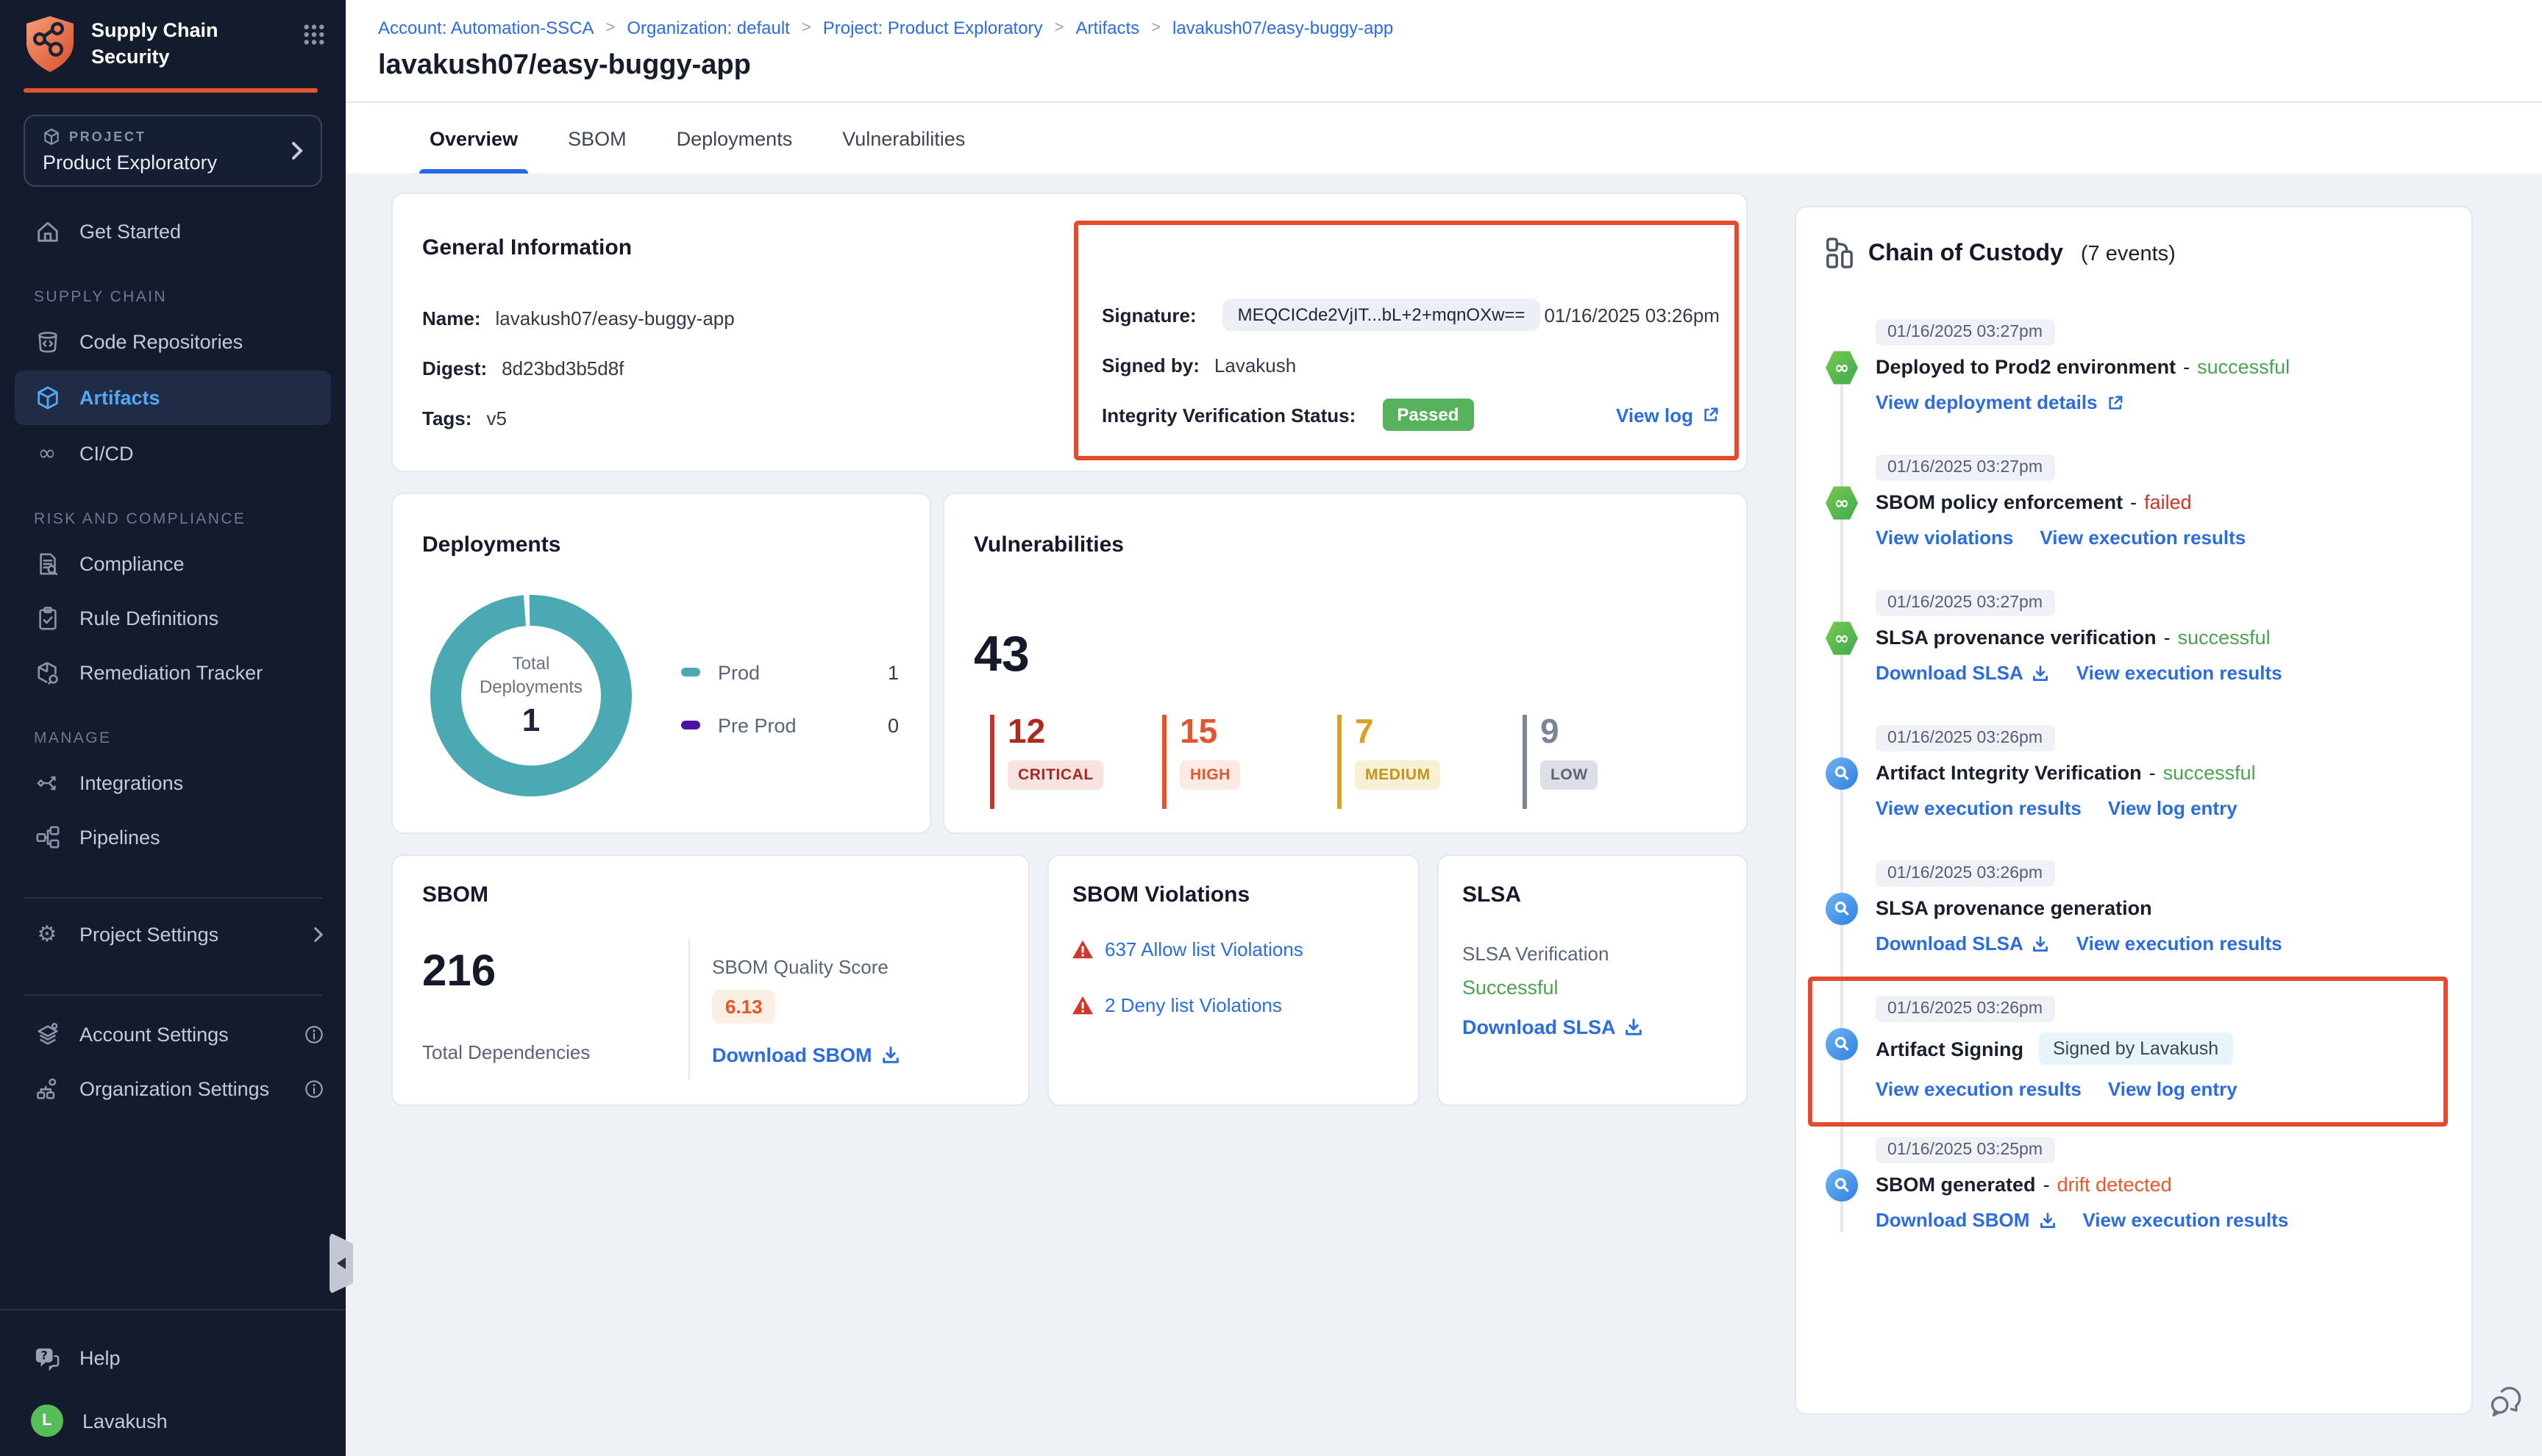 Image resolution: width=2542 pixels, height=1456 pixels. What do you see at coordinates (173, 1034) in the screenshot?
I see `sidebar-item-account-settings: Account Settings` at bounding box center [173, 1034].